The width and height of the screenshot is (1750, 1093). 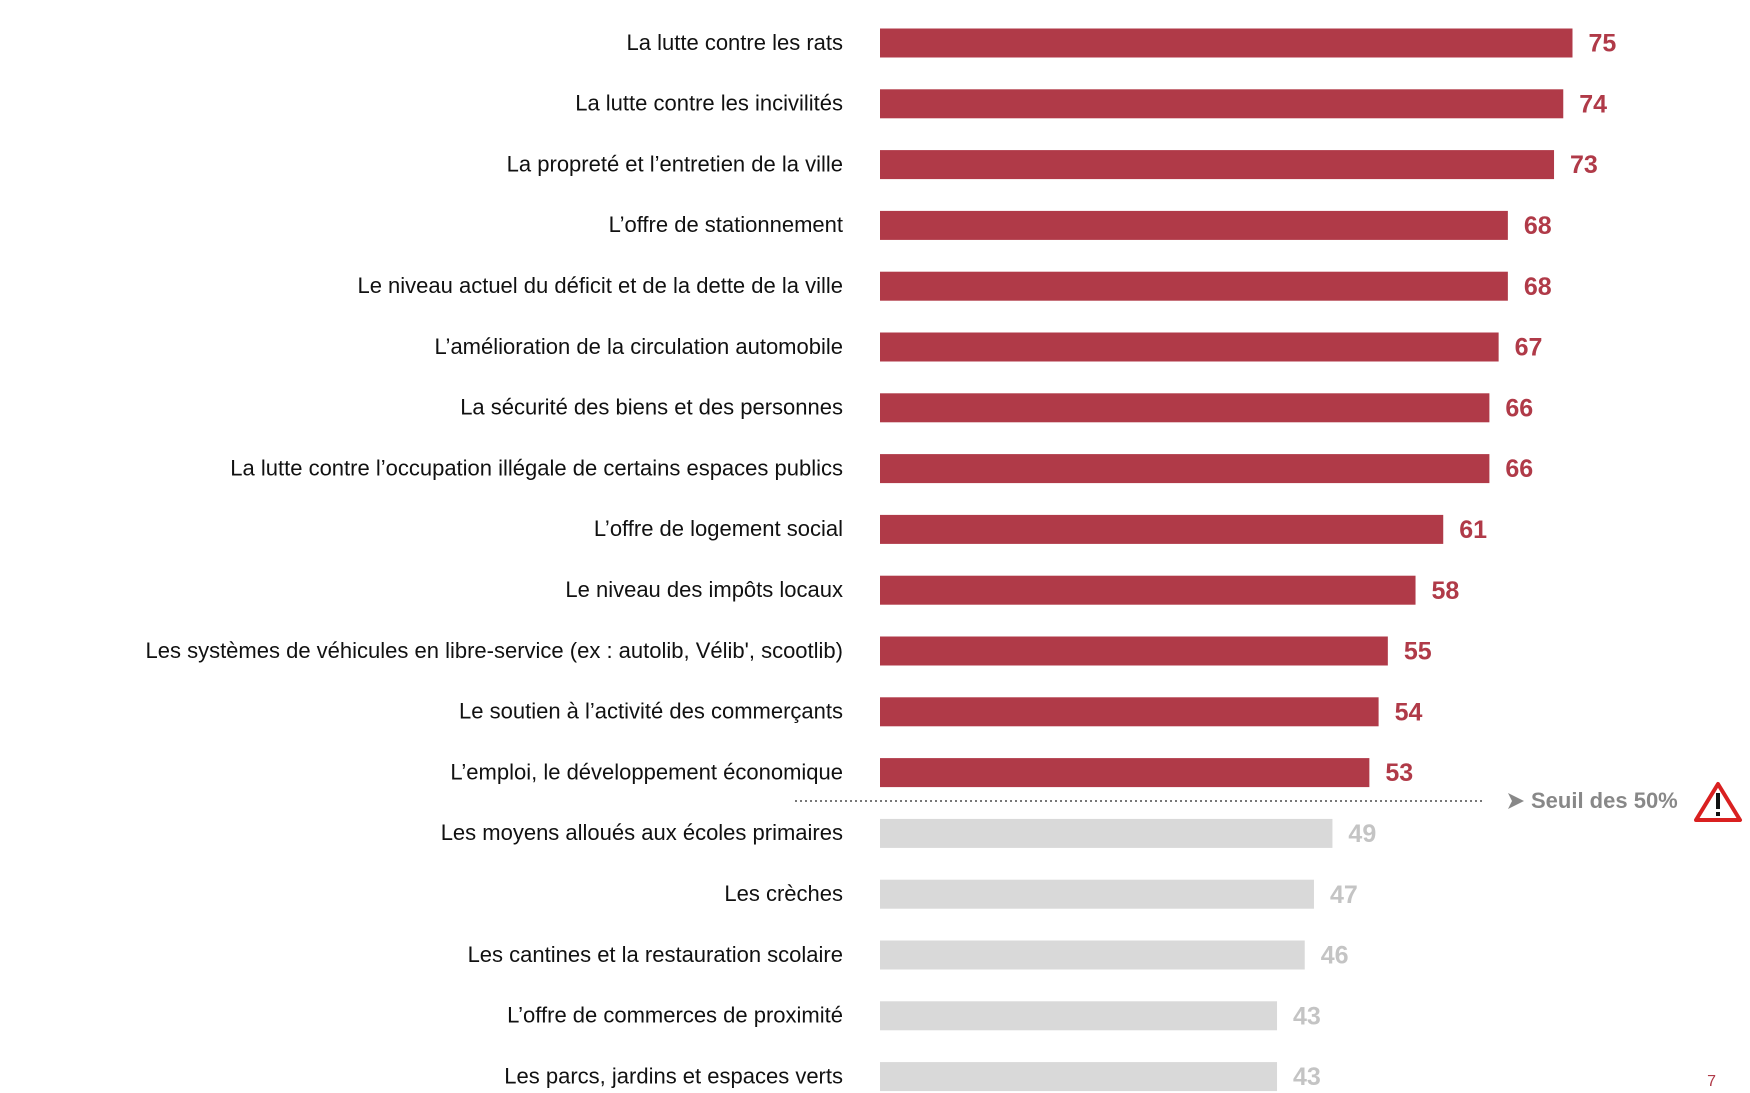 I want to click on value-label: 55, so click(x=1418, y=652).